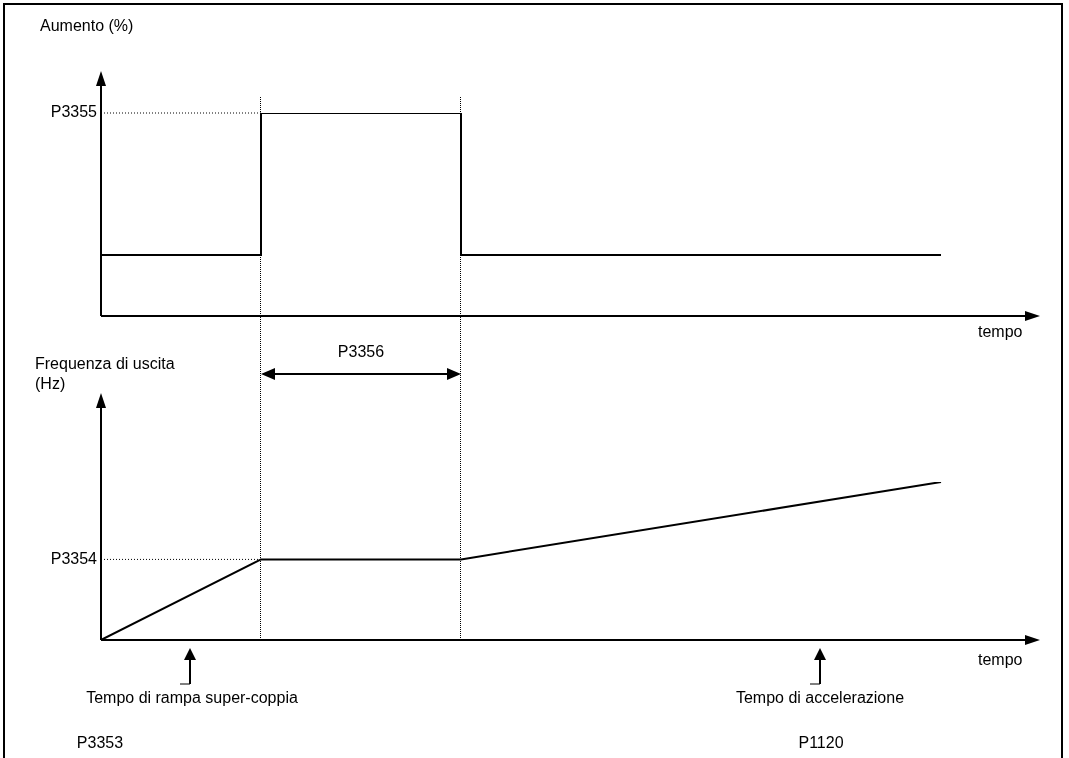 The height and width of the screenshot is (758, 1069). Describe the element at coordinates (192, 698) in the screenshot. I see `text: Tempo di rampa super-coppia` at that location.